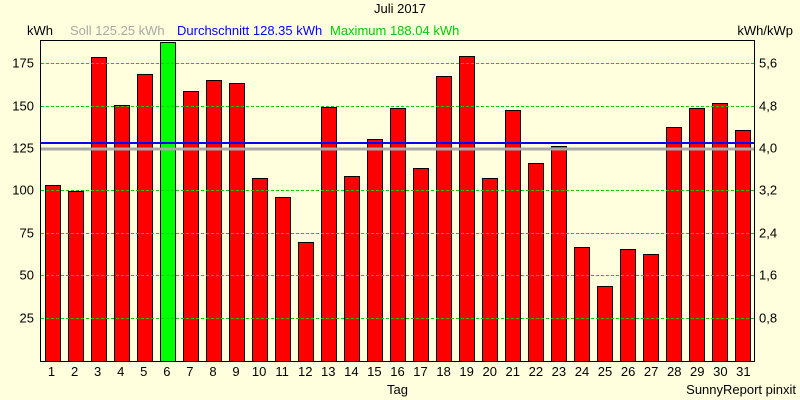  I want to click on x-axis-day-label: 22, so click(536, 371).